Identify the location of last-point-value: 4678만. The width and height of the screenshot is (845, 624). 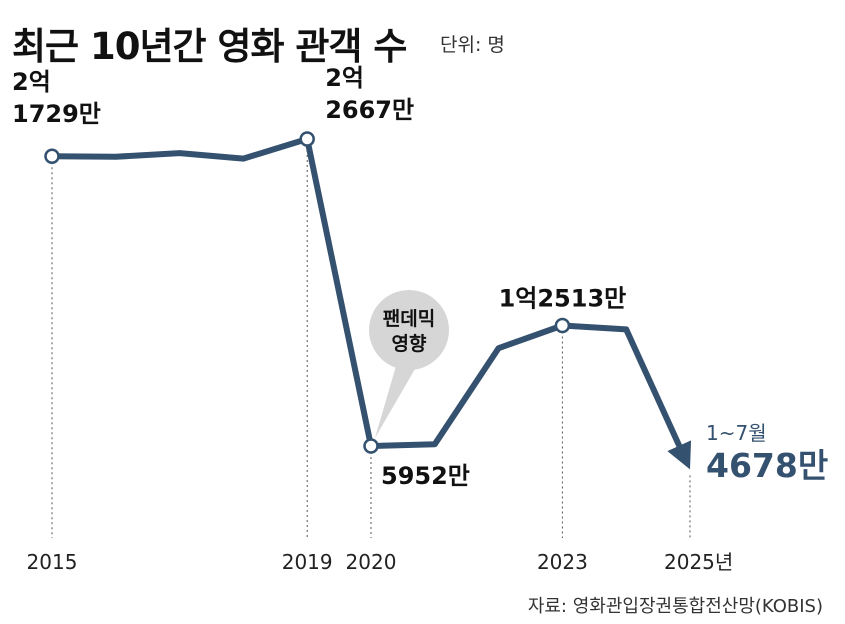
(767, 465).